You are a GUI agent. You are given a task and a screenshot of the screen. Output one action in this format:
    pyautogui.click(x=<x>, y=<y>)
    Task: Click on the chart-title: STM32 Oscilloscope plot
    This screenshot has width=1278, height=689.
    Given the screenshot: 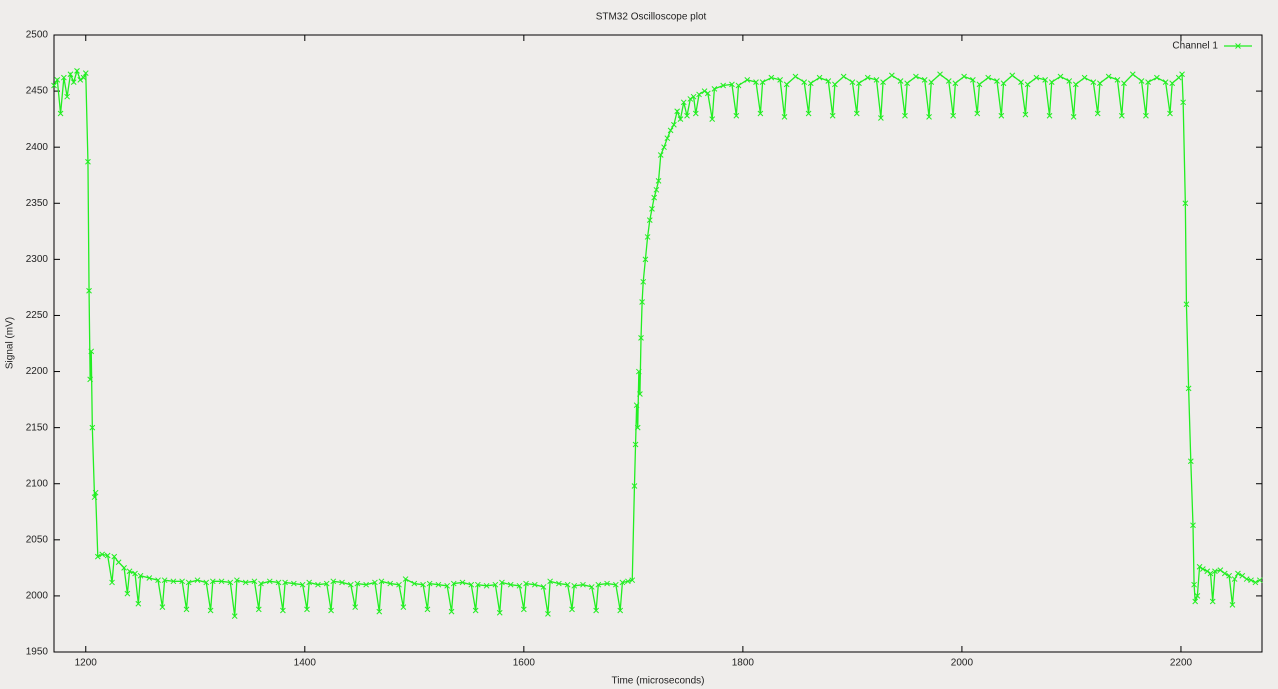 What is the action you would take?
    pyautogui.click(x=651, y=17)
    